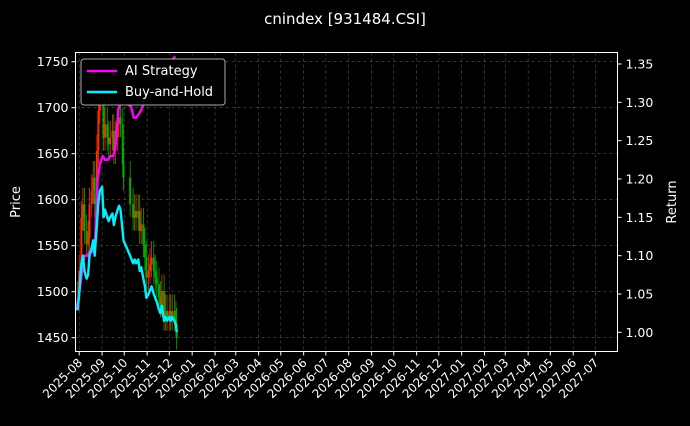 The width and height of the screenshot is (690, 426). Describe the element at coordinates (640, 140) in the screenshot. I see `y2-tick-label: 1.25` at that location.